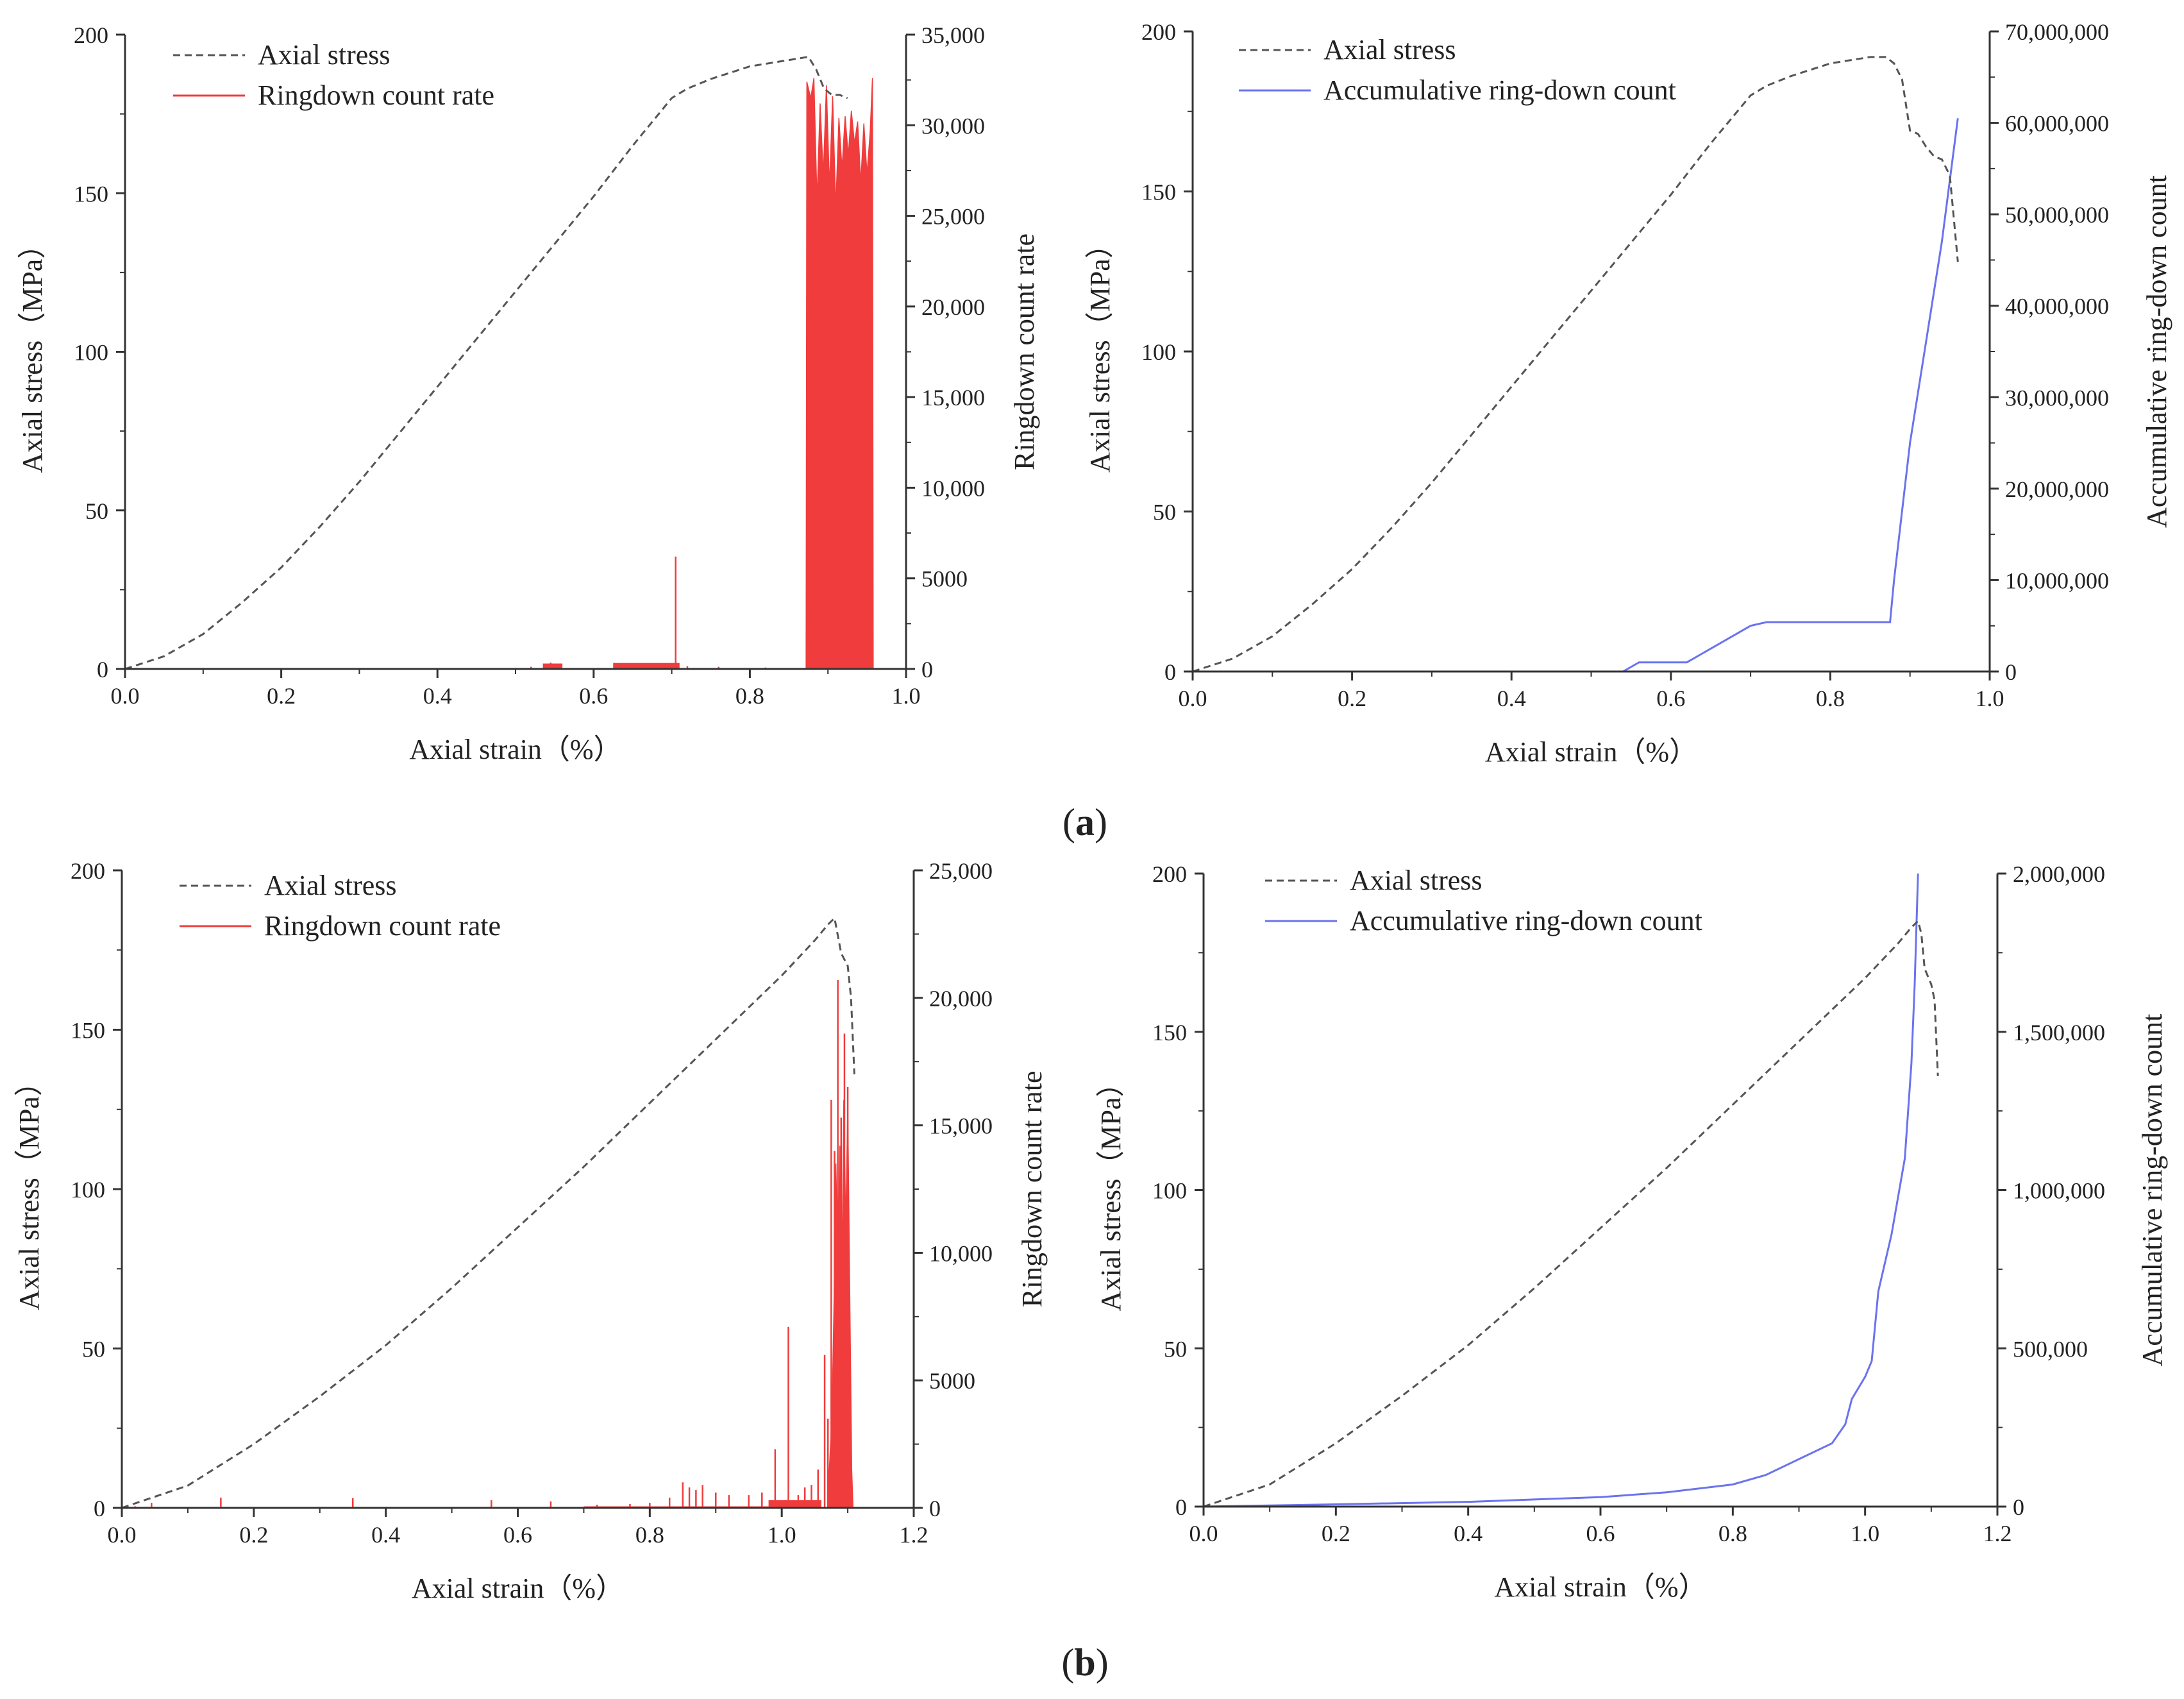  What do you see at coordinates (2059, 1032) in the screenshot?
I see `y-right-tick-label-3: 1,500,000` at bounding box center [2059, 1032].